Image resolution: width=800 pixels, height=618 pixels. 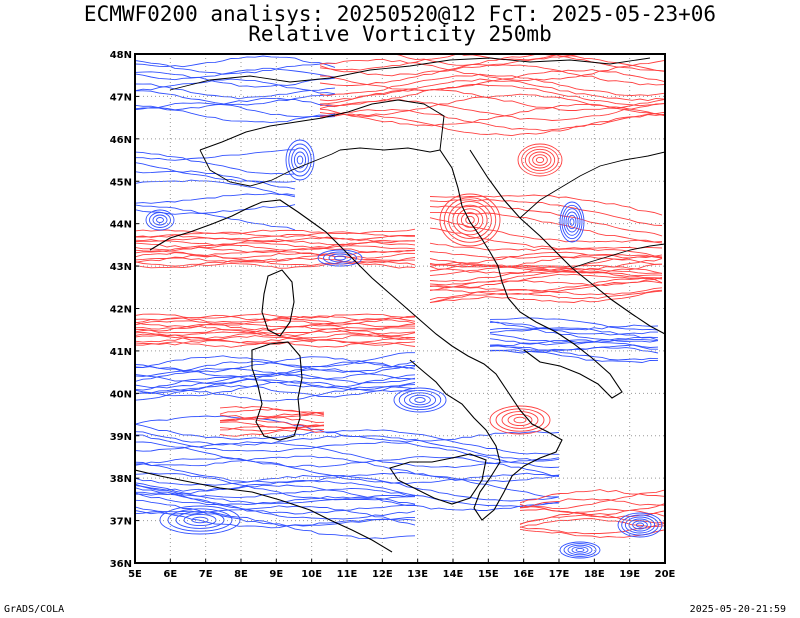 What do you see at coordinates (594, 574) in the screenshot?
I see `lon-tick-label: 18E` at bounding box center [594, 574].